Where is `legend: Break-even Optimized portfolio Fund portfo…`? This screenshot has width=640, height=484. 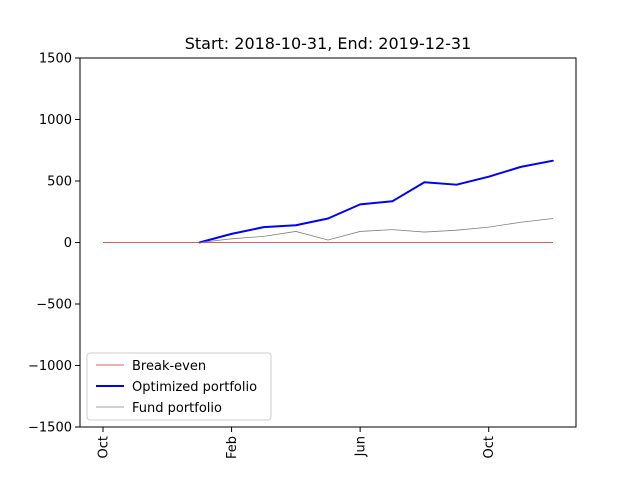 legend: Break-even Optimized portfolio Fund portfo… is located at coordinates (179, 386).